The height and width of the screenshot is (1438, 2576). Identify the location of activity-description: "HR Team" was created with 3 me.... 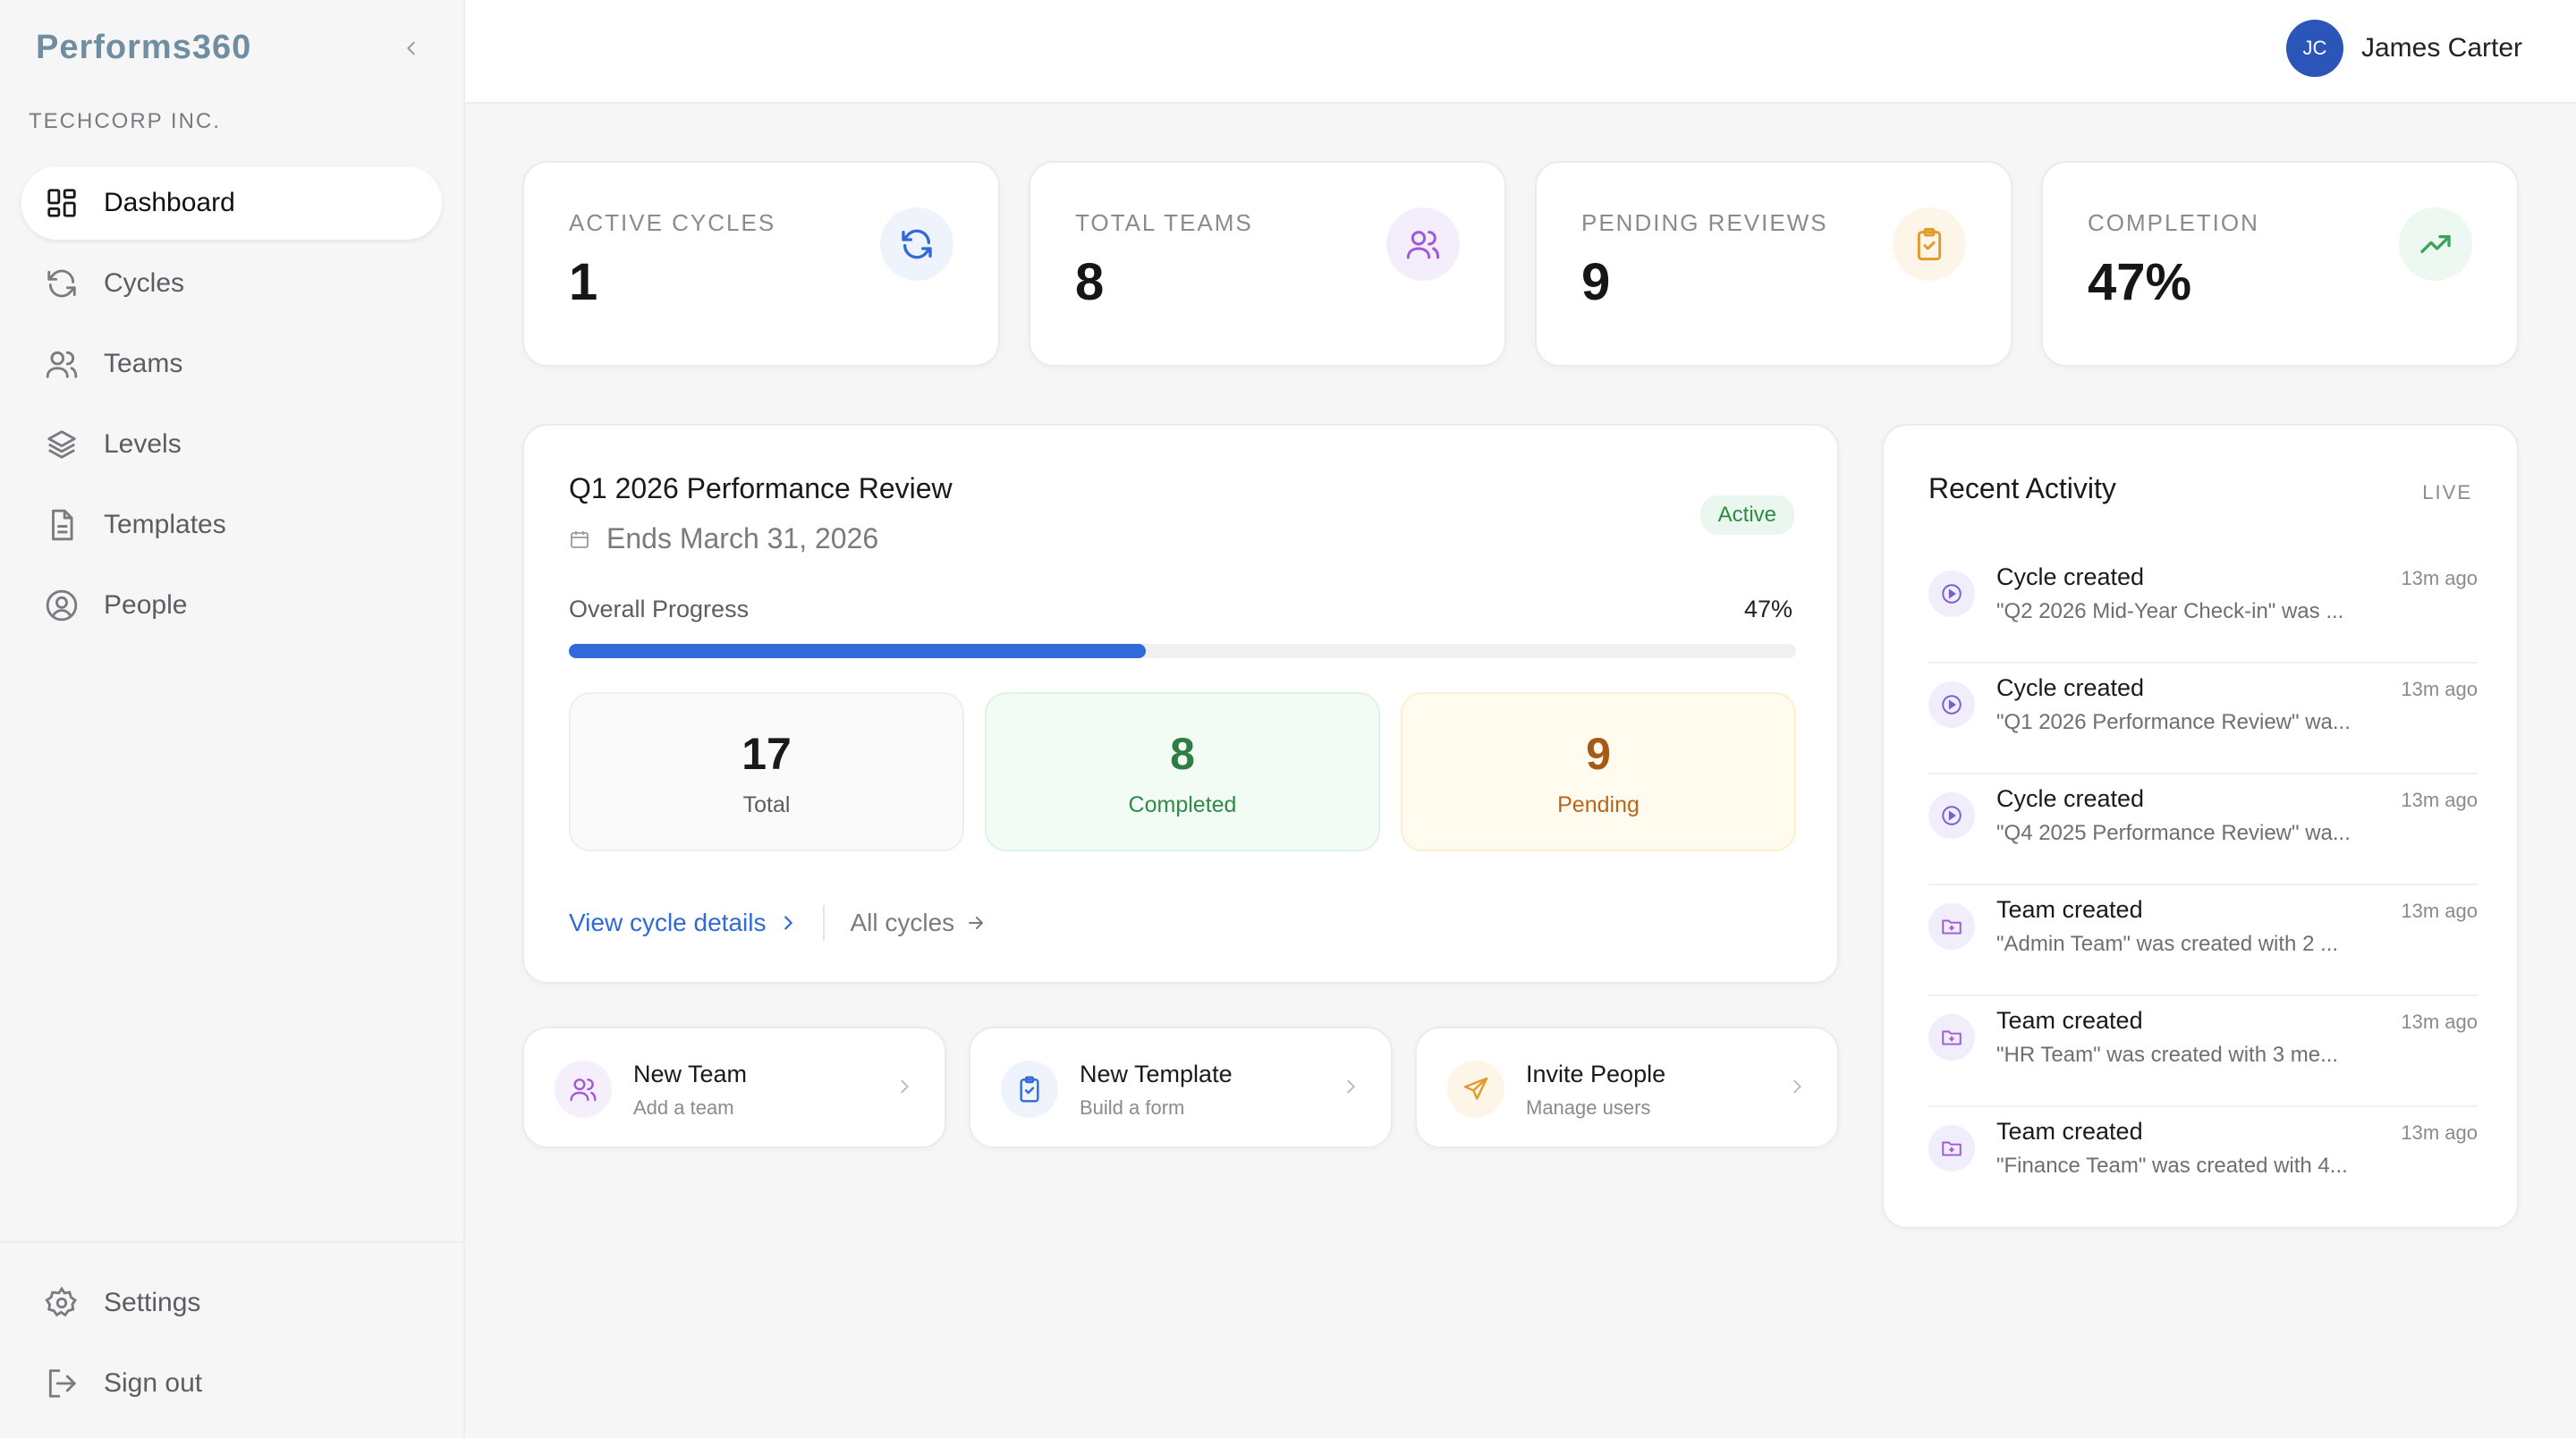
(2167, 1055).